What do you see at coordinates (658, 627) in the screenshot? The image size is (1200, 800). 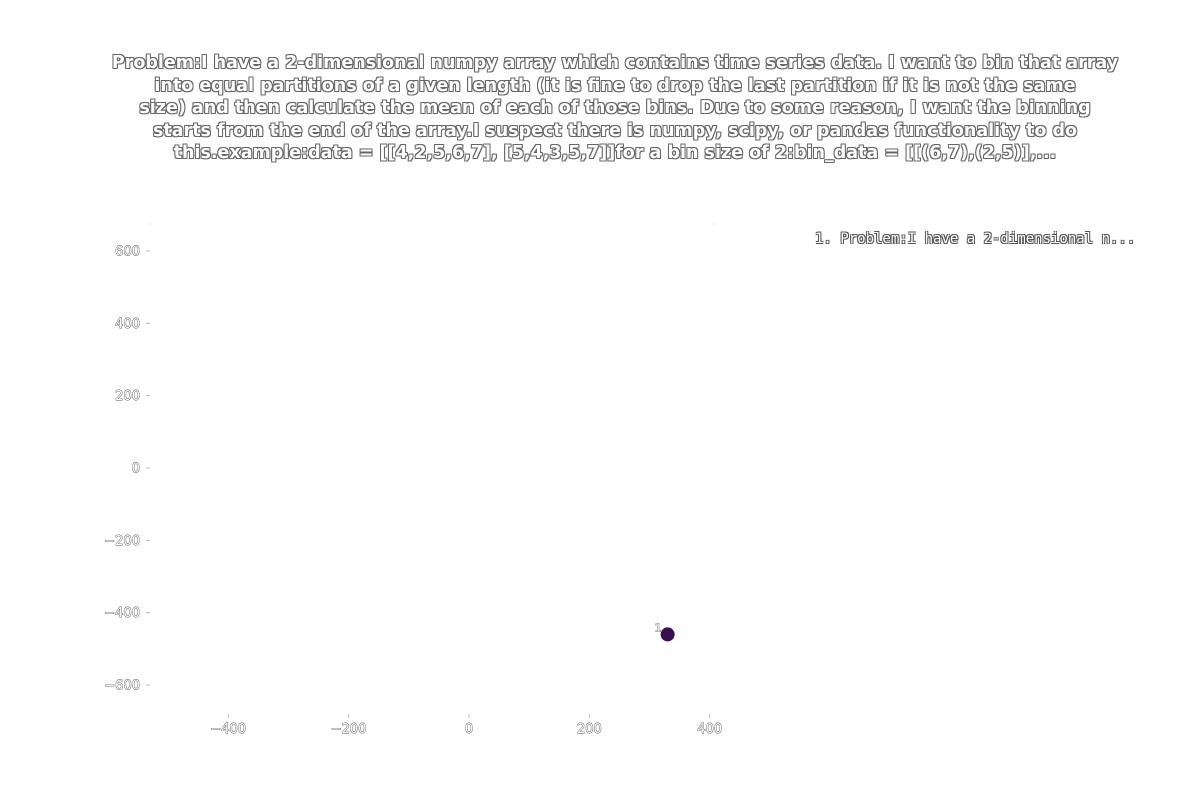 I see `point-label: 1` at bounding box center [658, 627].